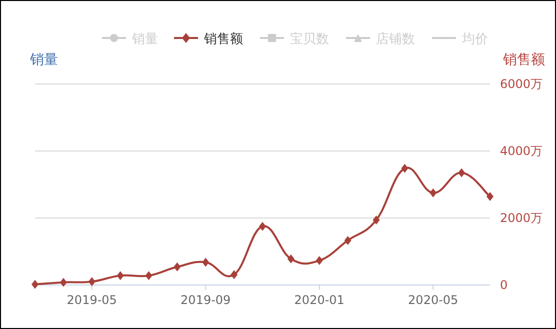  What do you see at coordinates (43, 60) in the screenshot?
I see `y-axis-title: 销量` at bounding box center [43, 60].